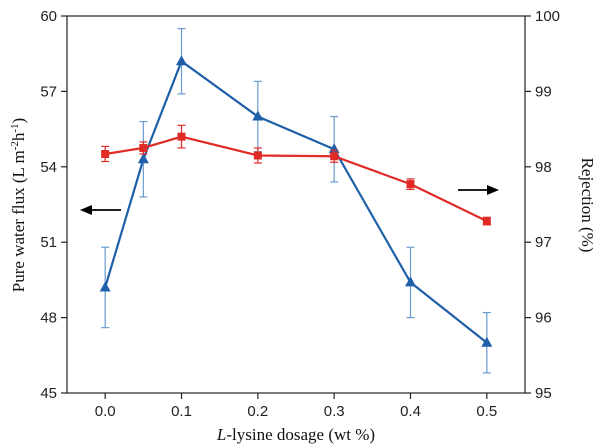  Describe the element at coordinates (48, 242) in the screenshot. I see `left-y-tick-label: 51` at that location.